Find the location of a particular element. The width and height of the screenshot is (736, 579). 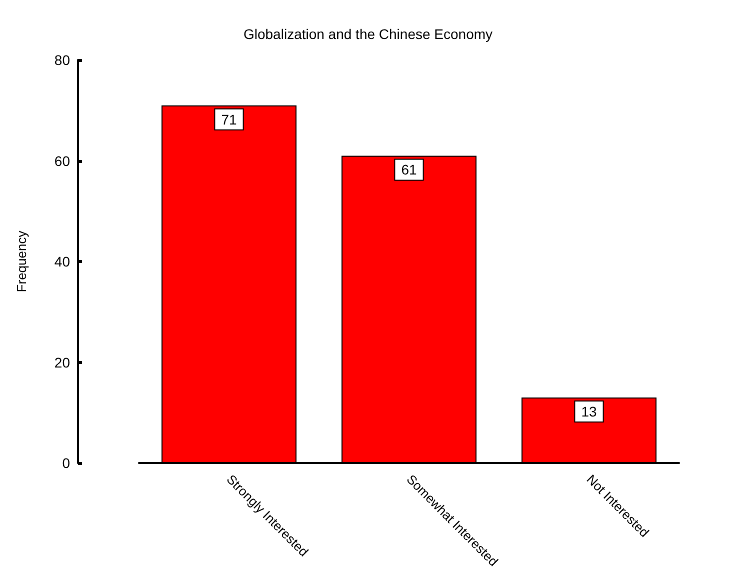

data-label: 71 is located at coordinates (229, 119).